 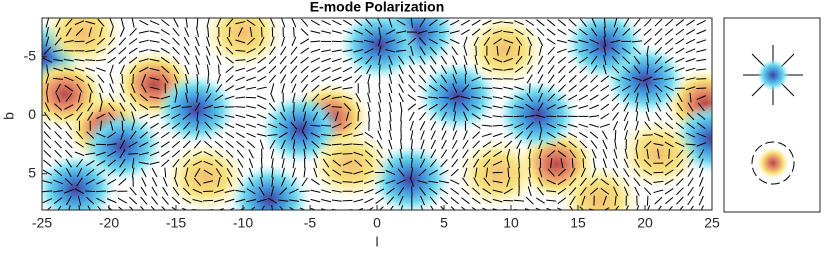 What do you see at coordinates (772, 115) in the screenshot?
I see `legend-frame` at bounding box center [772, 115].